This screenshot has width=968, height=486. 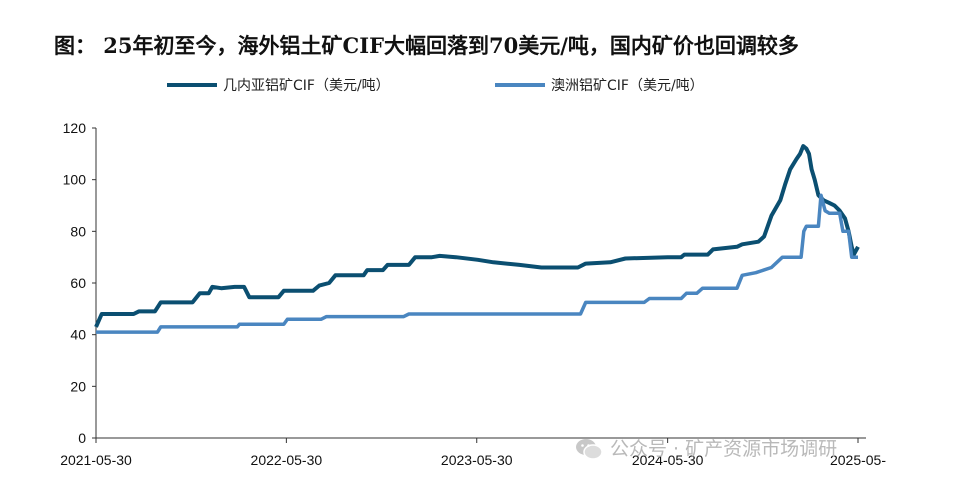 I want to click on watermark-text: 公众号 · 矿产资源市场调研, so click(x=724, y=449).